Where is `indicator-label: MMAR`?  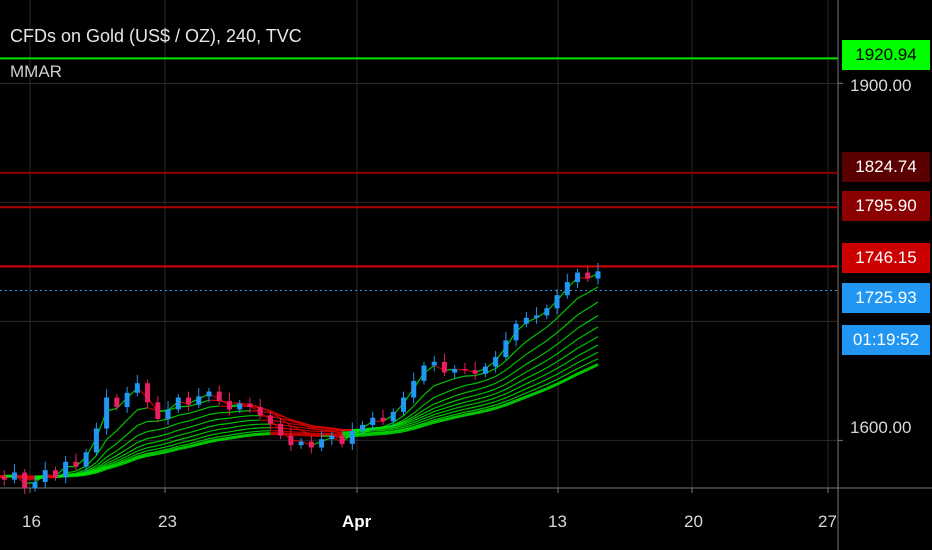
indicator-label: MMAR is located at coordinates (36, 71).